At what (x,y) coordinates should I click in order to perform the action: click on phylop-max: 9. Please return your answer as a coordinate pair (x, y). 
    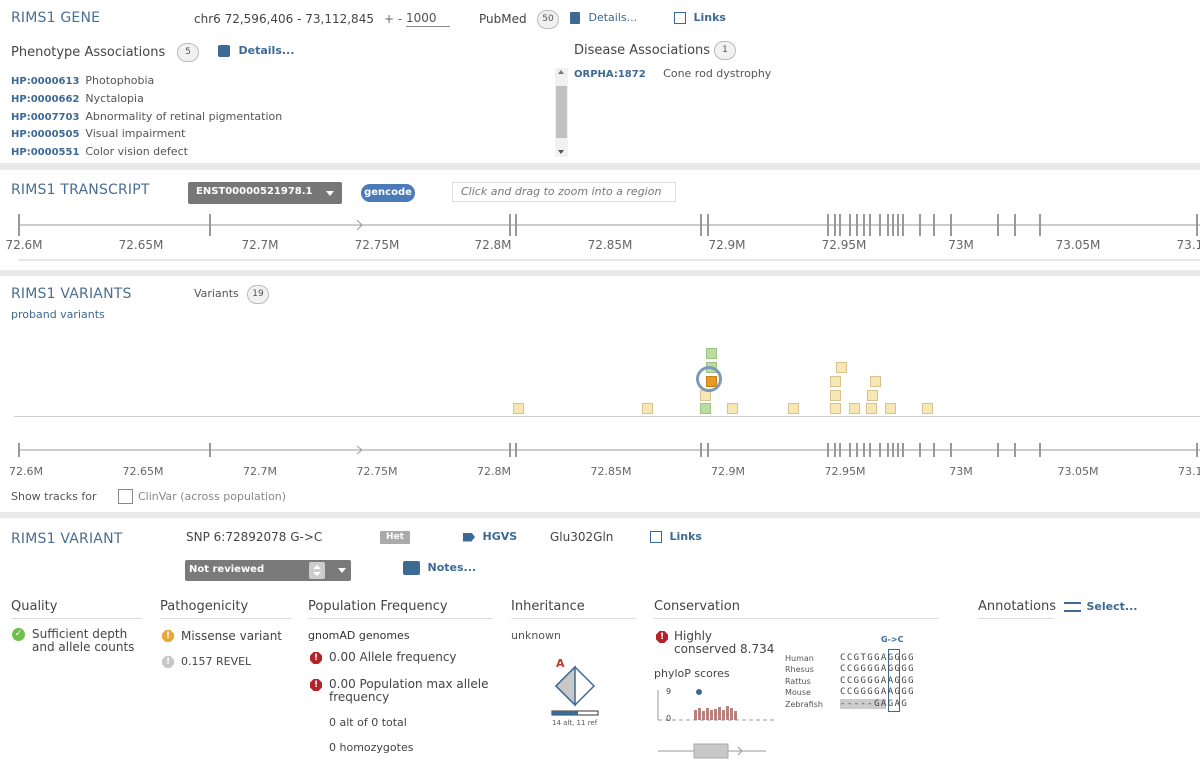
    Looking at the image, I should click on (669, 691).